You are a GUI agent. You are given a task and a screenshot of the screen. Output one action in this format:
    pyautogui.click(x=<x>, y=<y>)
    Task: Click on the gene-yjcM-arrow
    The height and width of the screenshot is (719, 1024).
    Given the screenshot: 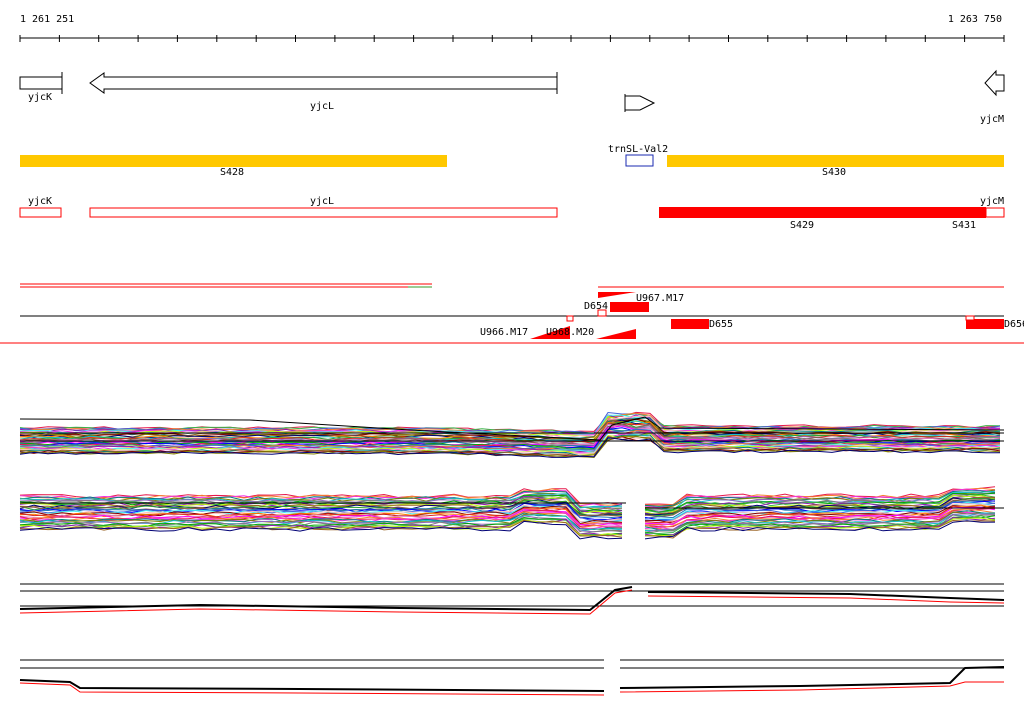 What is the action you would take?
    pyautogui.click(x=994, y=83)
    